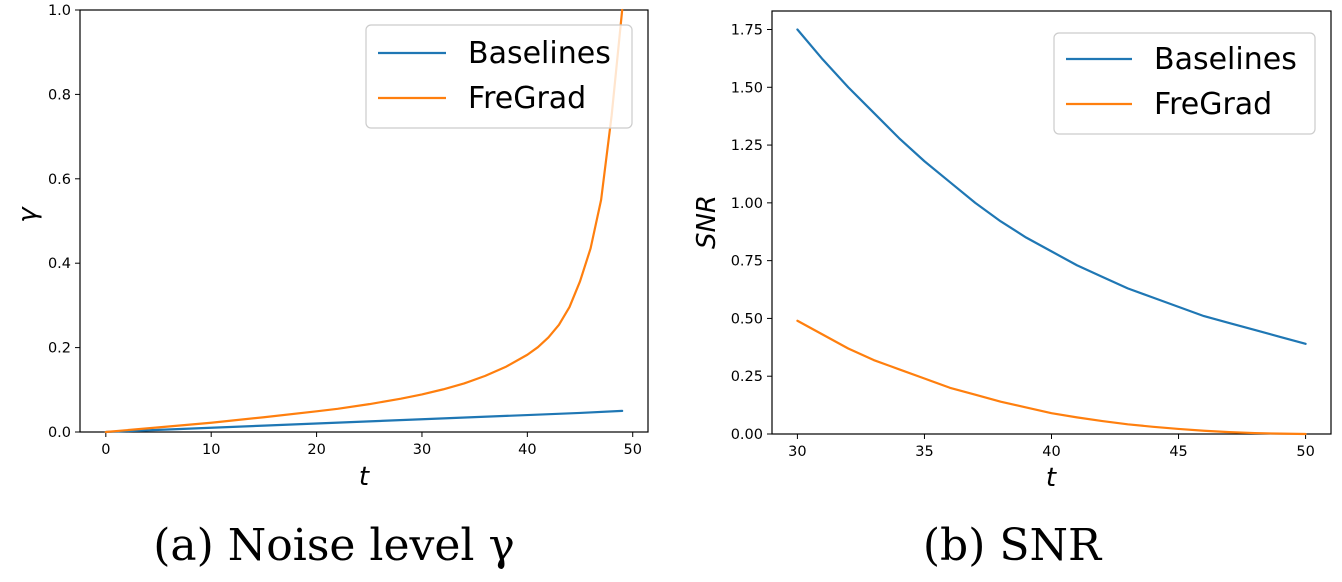 The height and width of the screenshot is (582, 1342). I want to click on series-line-fregrad, so click(1051, 377).